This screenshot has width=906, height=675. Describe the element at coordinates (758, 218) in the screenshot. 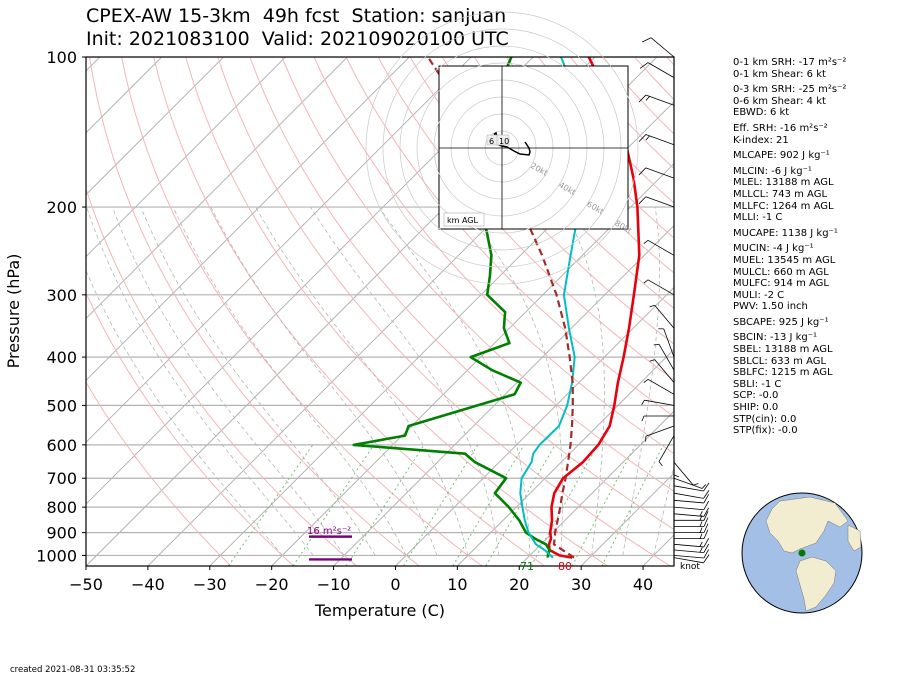

I see `sounding-parameter-row: MLLI: -1 C` at that location.